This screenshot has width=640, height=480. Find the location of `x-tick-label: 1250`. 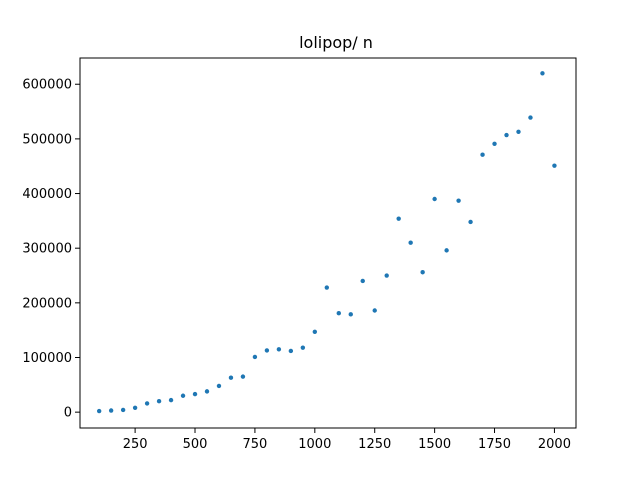

x-tick-label: 1250 is located at coordinates (374, 444).